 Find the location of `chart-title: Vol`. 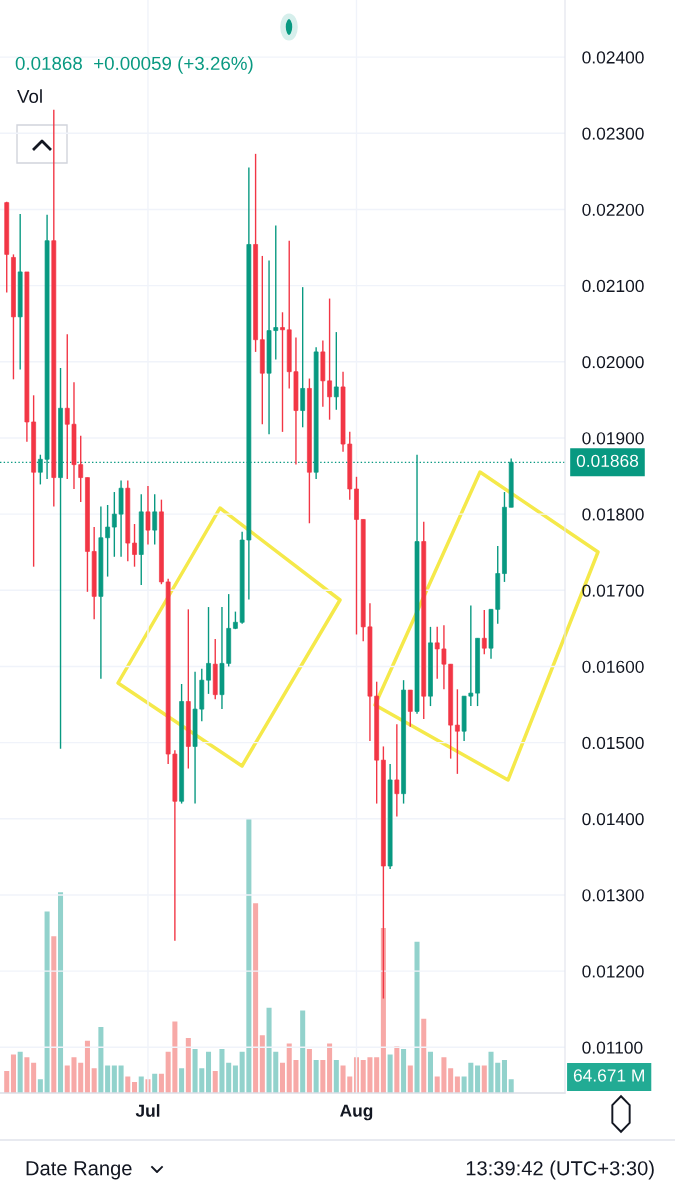

chart-title: Vol is located at coordinates (29, 96).